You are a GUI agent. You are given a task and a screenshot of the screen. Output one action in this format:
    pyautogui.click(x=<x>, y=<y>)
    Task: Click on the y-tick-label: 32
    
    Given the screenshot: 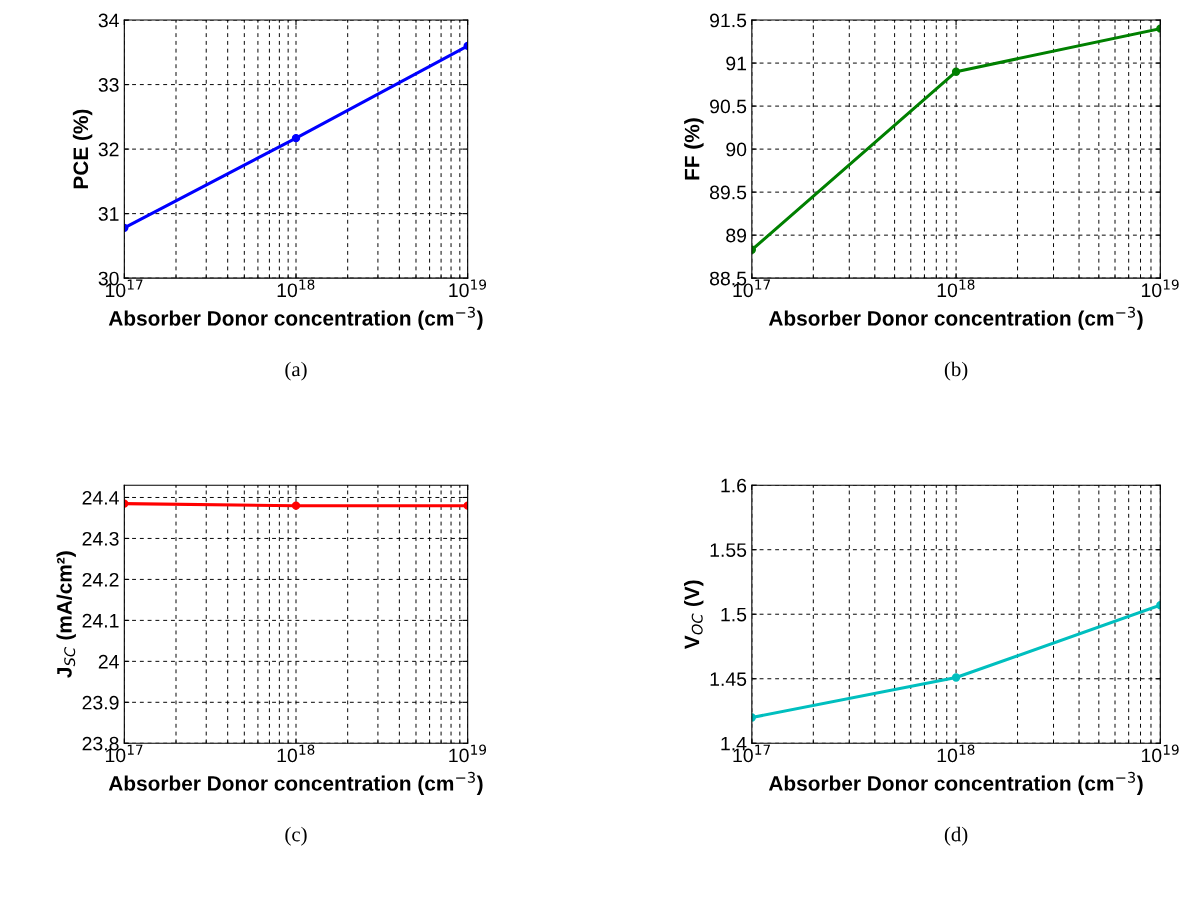 What is the action you would take?
    pyautogui.click(x=108, y=149)
    